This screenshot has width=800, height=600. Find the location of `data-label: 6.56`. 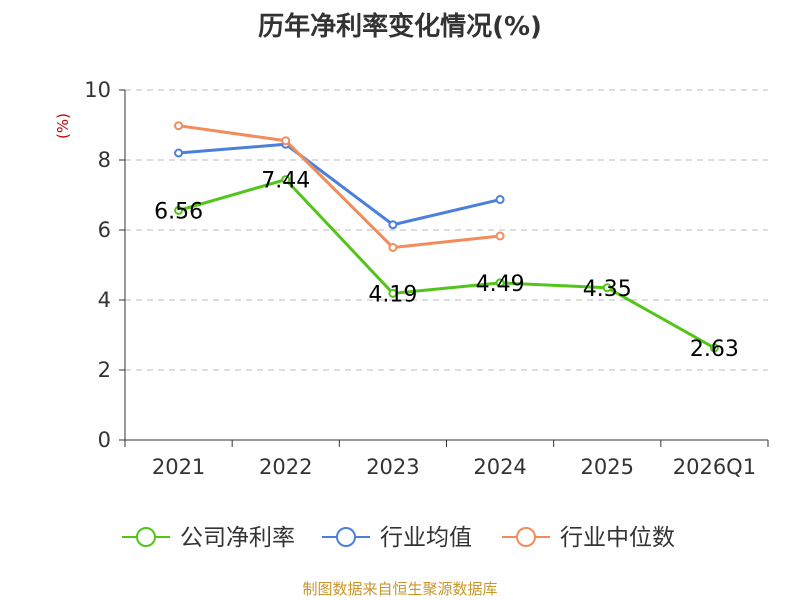

data-label: 6.56 is located at coordinates (178, 211).